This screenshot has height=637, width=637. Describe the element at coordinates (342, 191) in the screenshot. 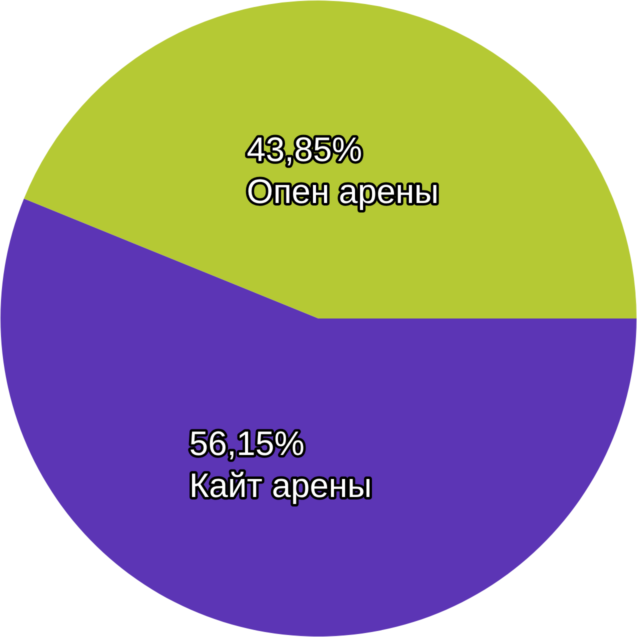

I see `slice-label: Опен арены` at that location.